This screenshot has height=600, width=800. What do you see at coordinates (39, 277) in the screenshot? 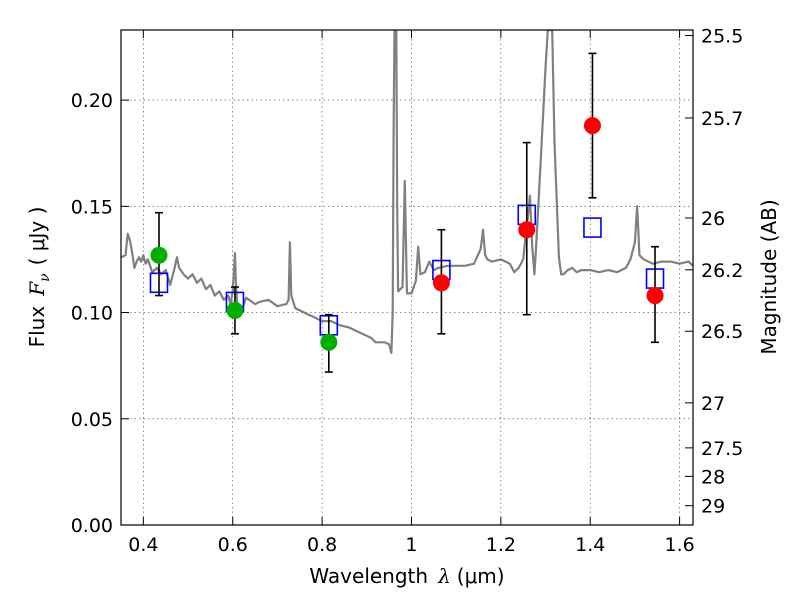
I see `y-axis-title: FluxFν( μJy )` at bounding box center [39, 277].